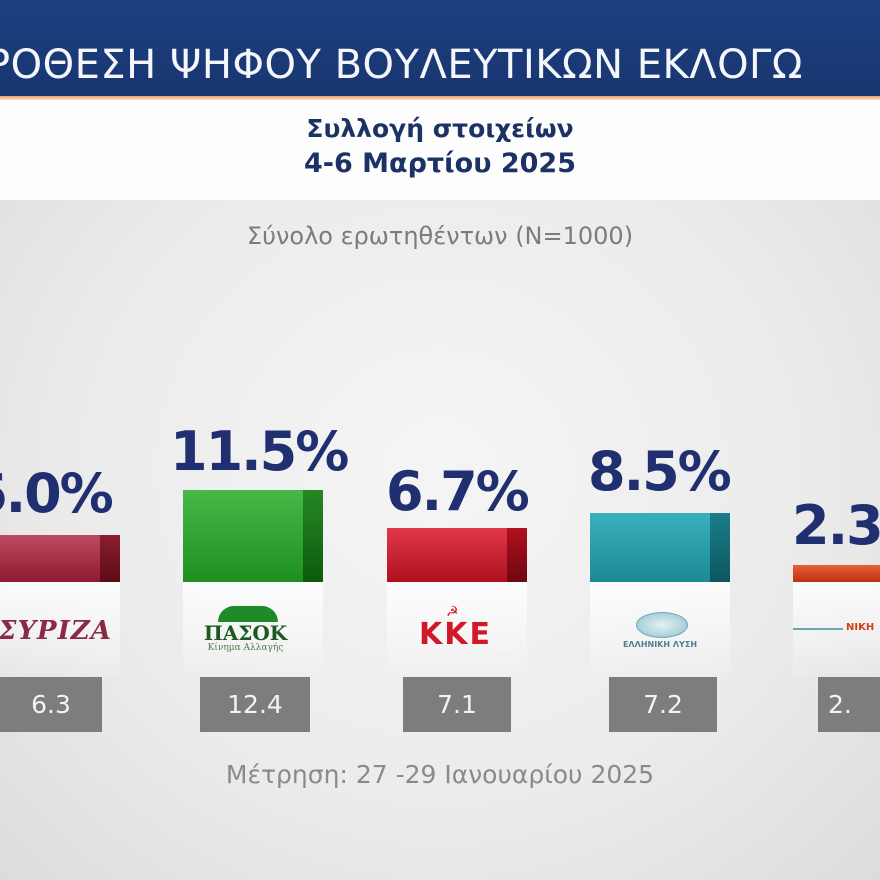  I want to click on hammer-sickle-icon: ☭, so click(452, 612).